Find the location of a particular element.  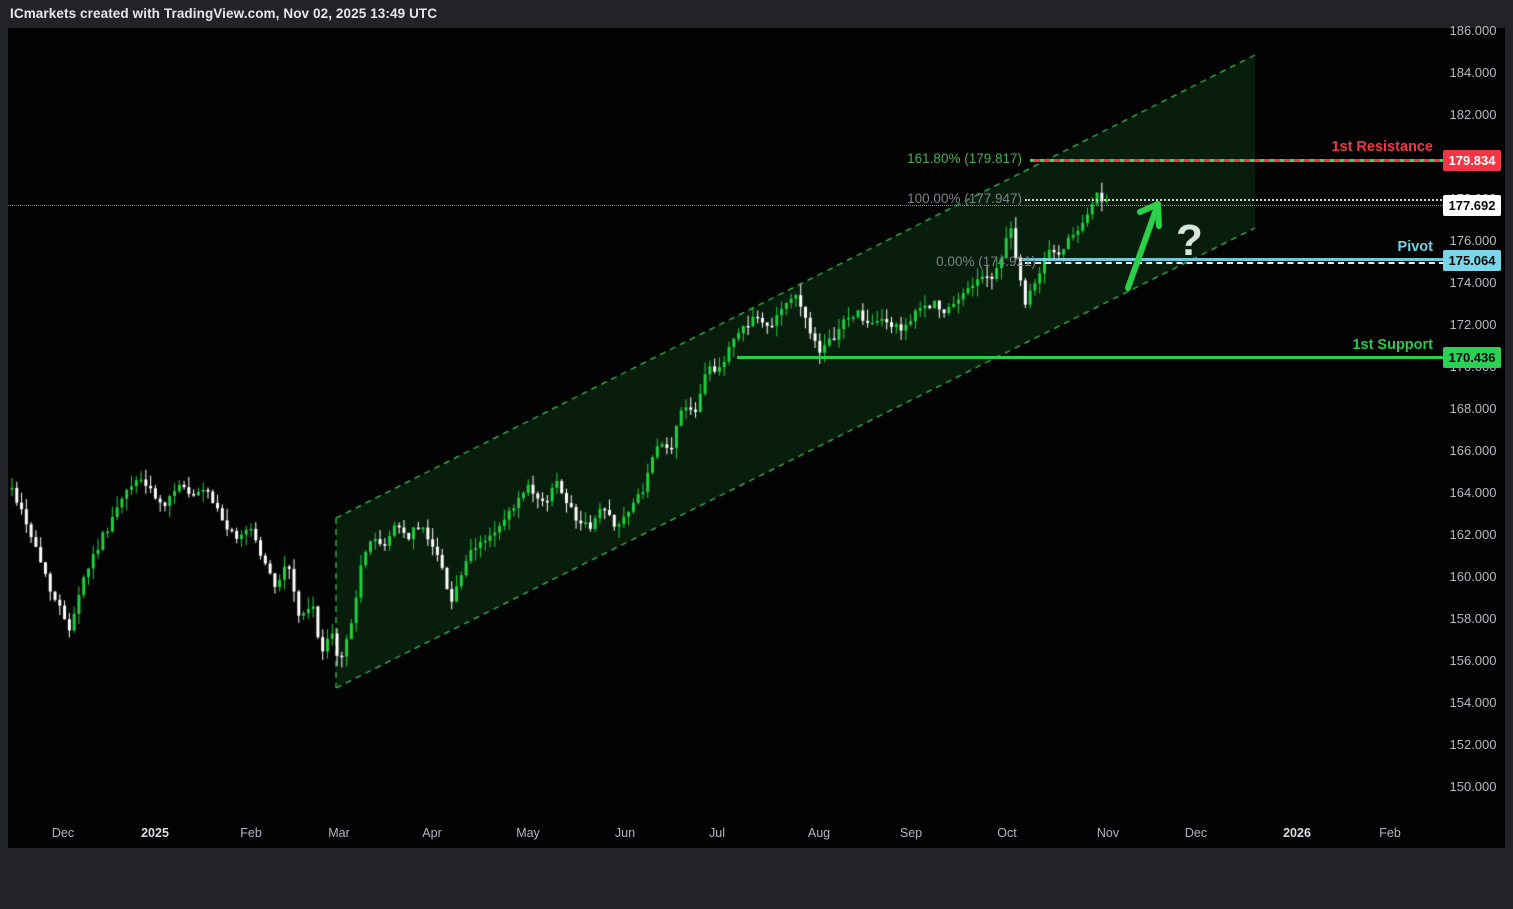

support-line is located at coordinates (1091, 357).